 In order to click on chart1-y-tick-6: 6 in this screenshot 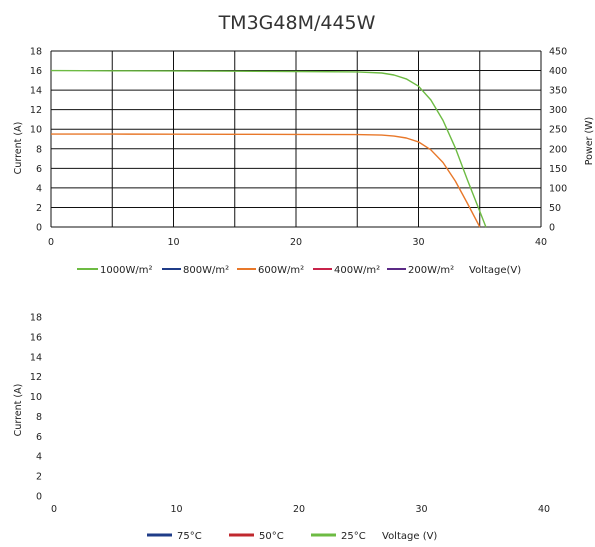, I will do `click(39, 169)`.